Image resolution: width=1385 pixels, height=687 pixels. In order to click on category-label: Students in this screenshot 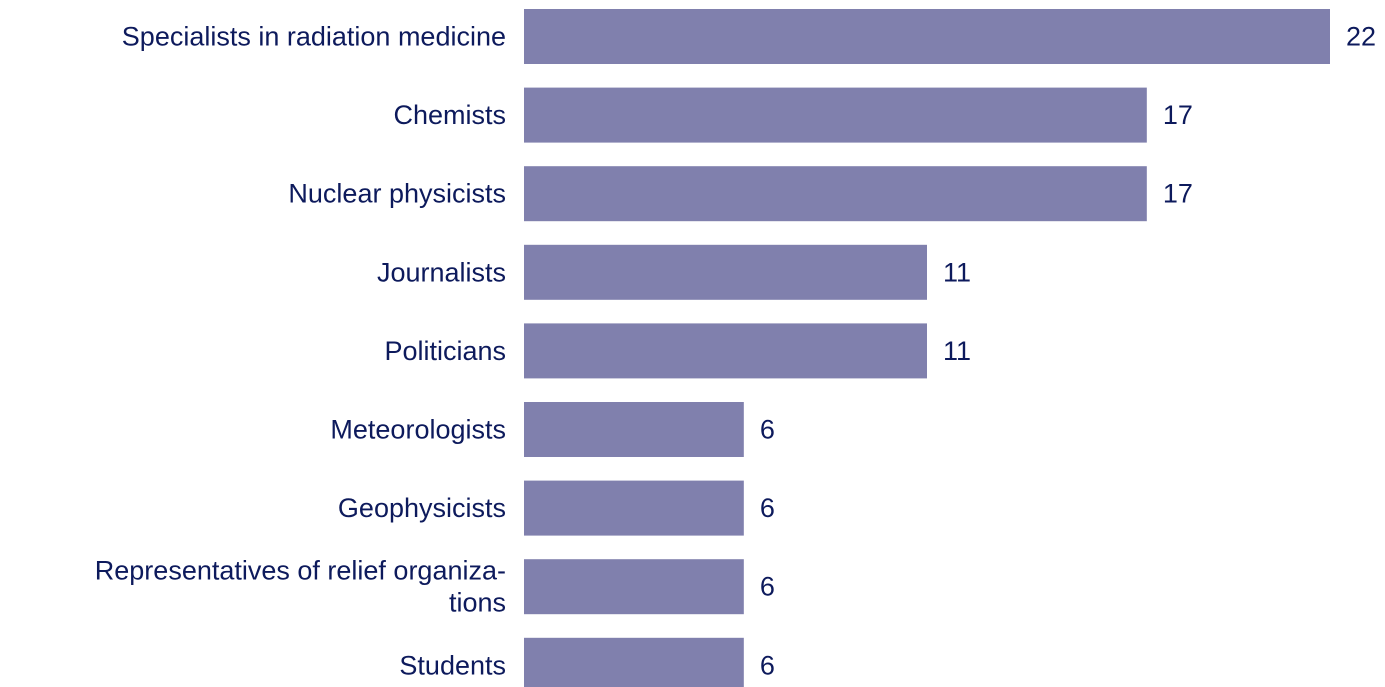, I will do `click(452, 665)`.